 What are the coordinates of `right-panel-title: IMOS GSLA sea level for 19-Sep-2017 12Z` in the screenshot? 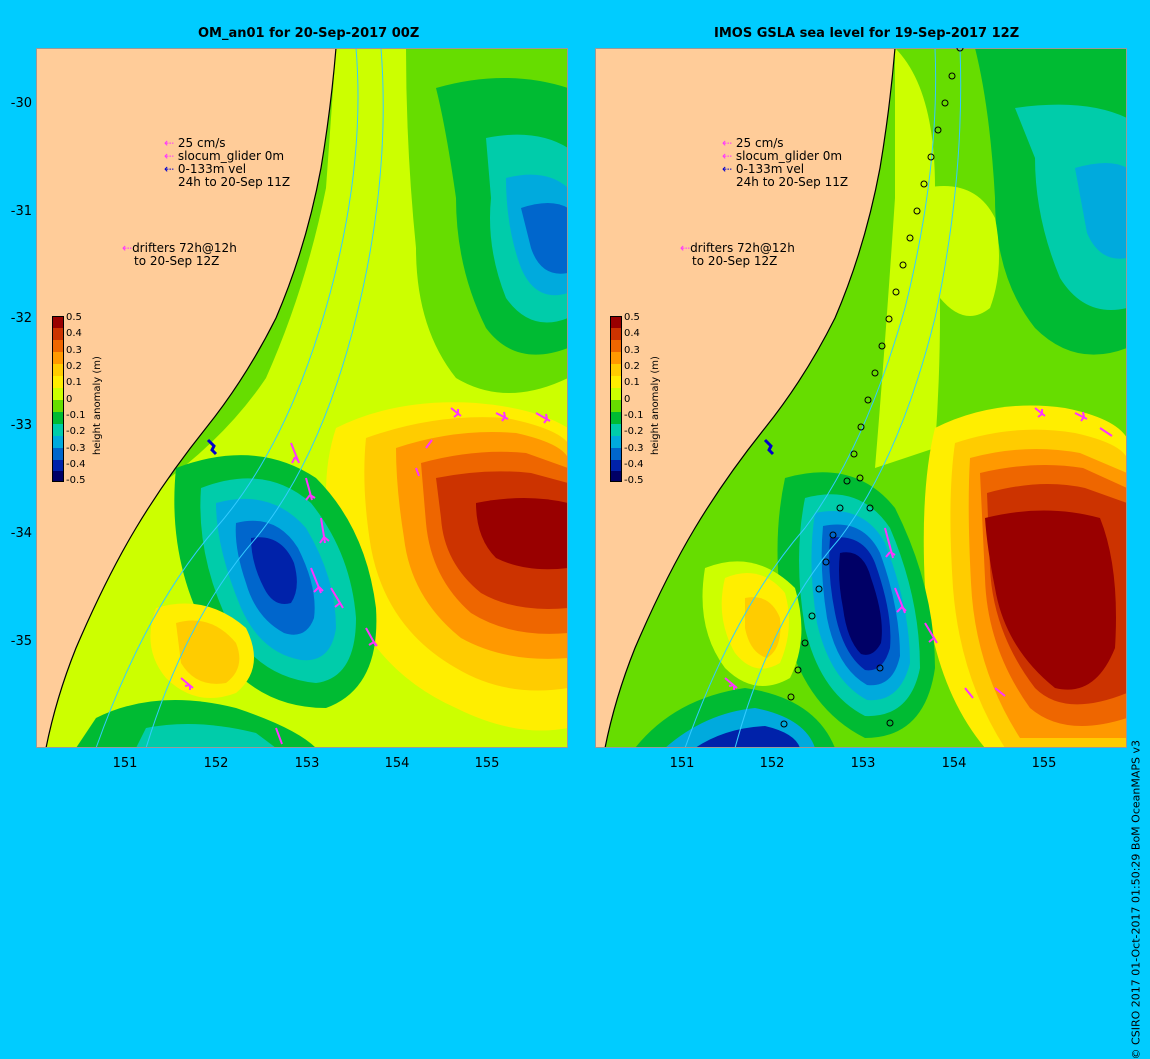 It's located at (867, 33).